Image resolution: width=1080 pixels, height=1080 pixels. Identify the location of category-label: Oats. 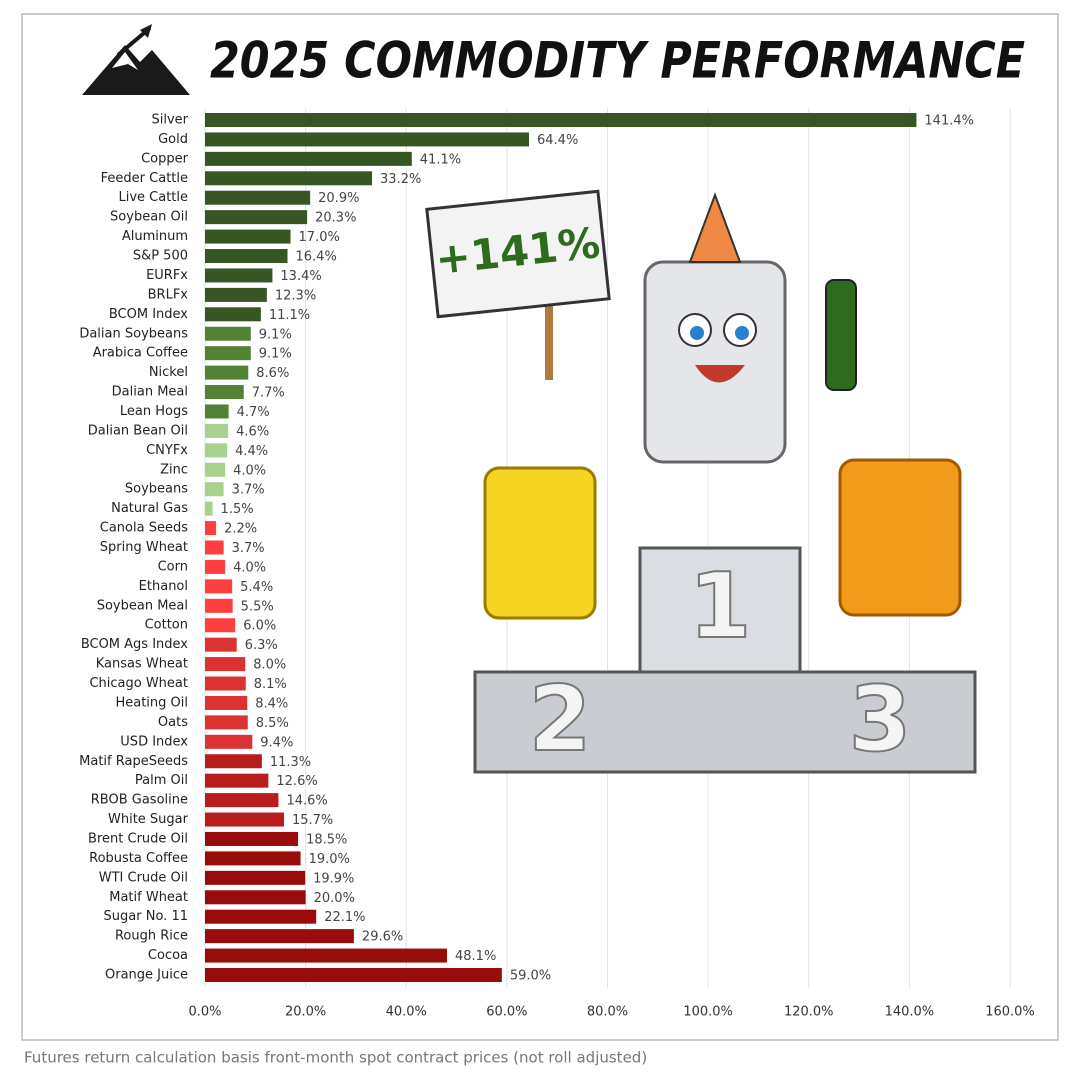
(173, 722).